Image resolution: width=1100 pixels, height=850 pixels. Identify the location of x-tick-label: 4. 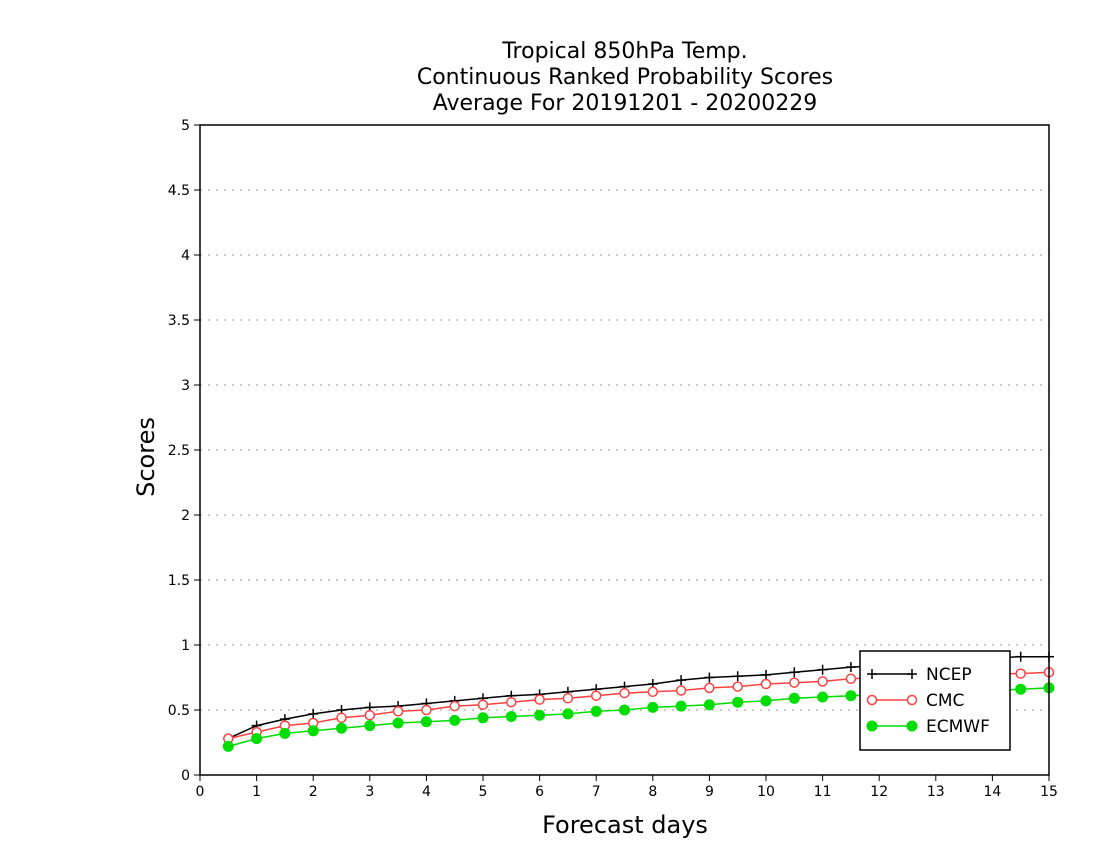
(426, 792).